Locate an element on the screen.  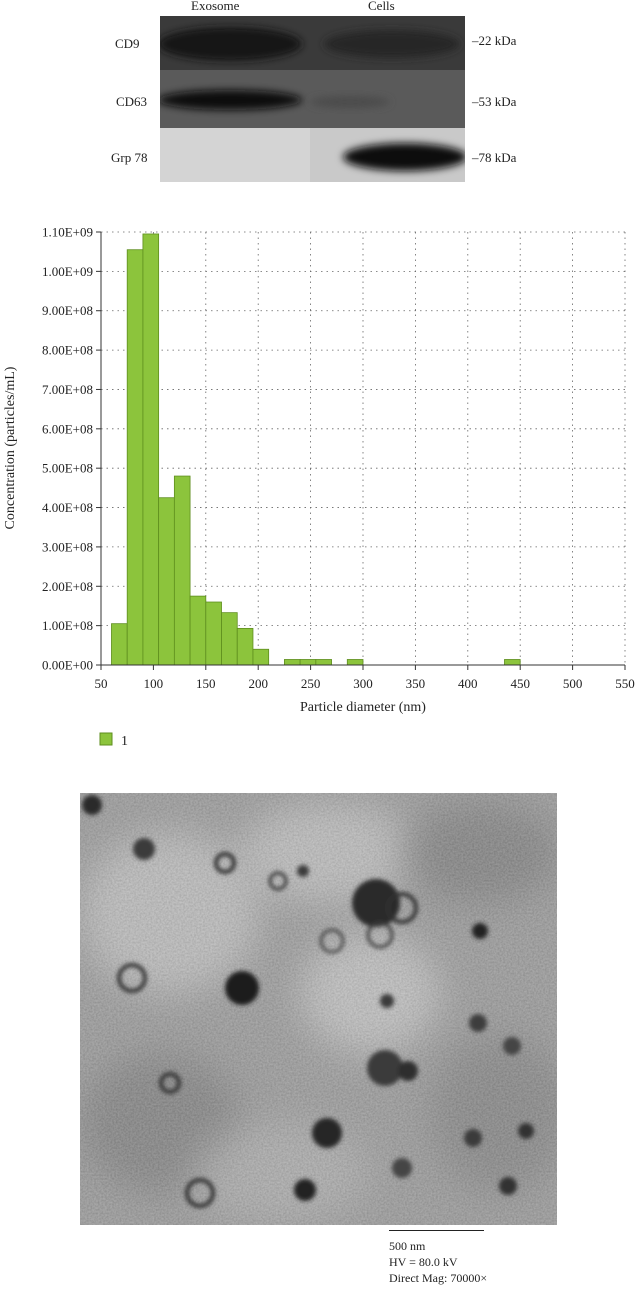
x-tick-label: 300 is located at coordinates (363, 683).